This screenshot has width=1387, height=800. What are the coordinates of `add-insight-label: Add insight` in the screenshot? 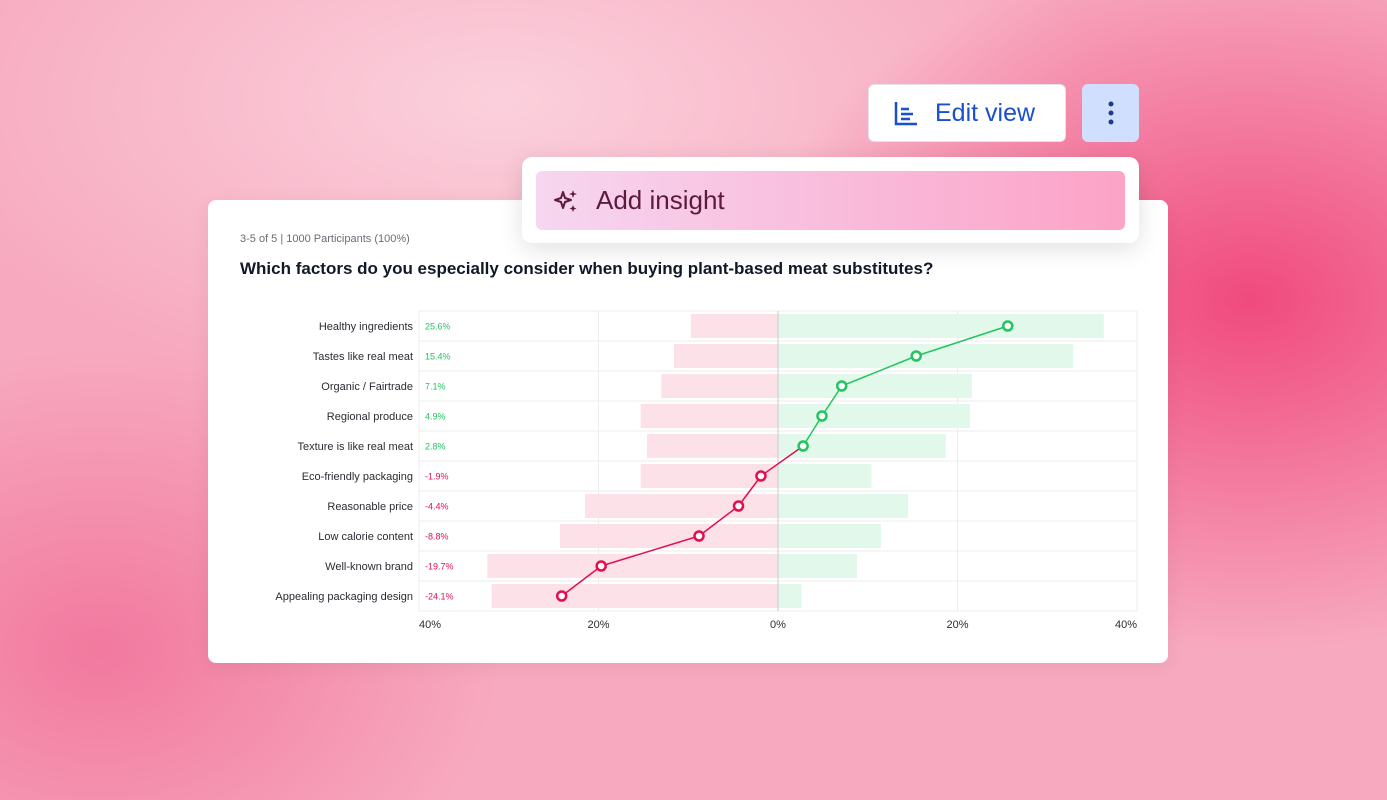 It's located at (660, 200).